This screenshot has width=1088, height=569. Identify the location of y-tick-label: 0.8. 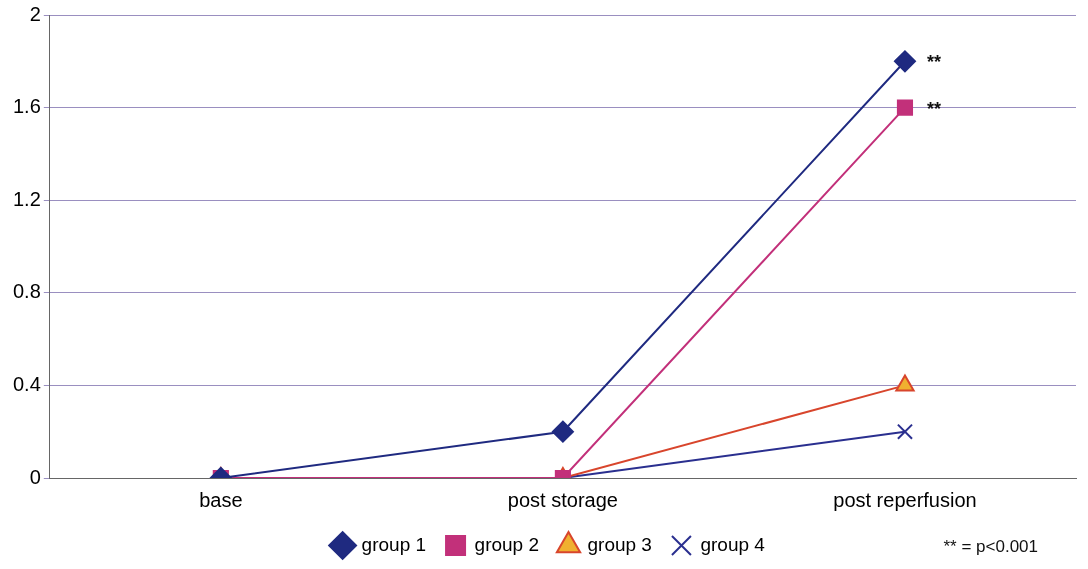
(26, 291).